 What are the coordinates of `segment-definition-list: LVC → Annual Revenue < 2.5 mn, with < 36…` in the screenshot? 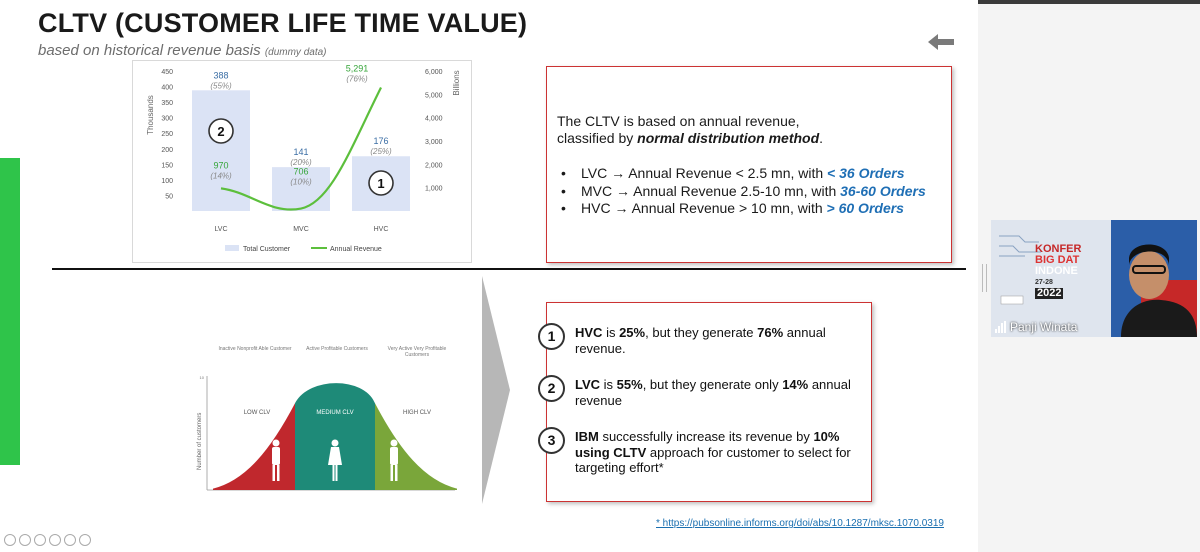 It's located at (743, 191).